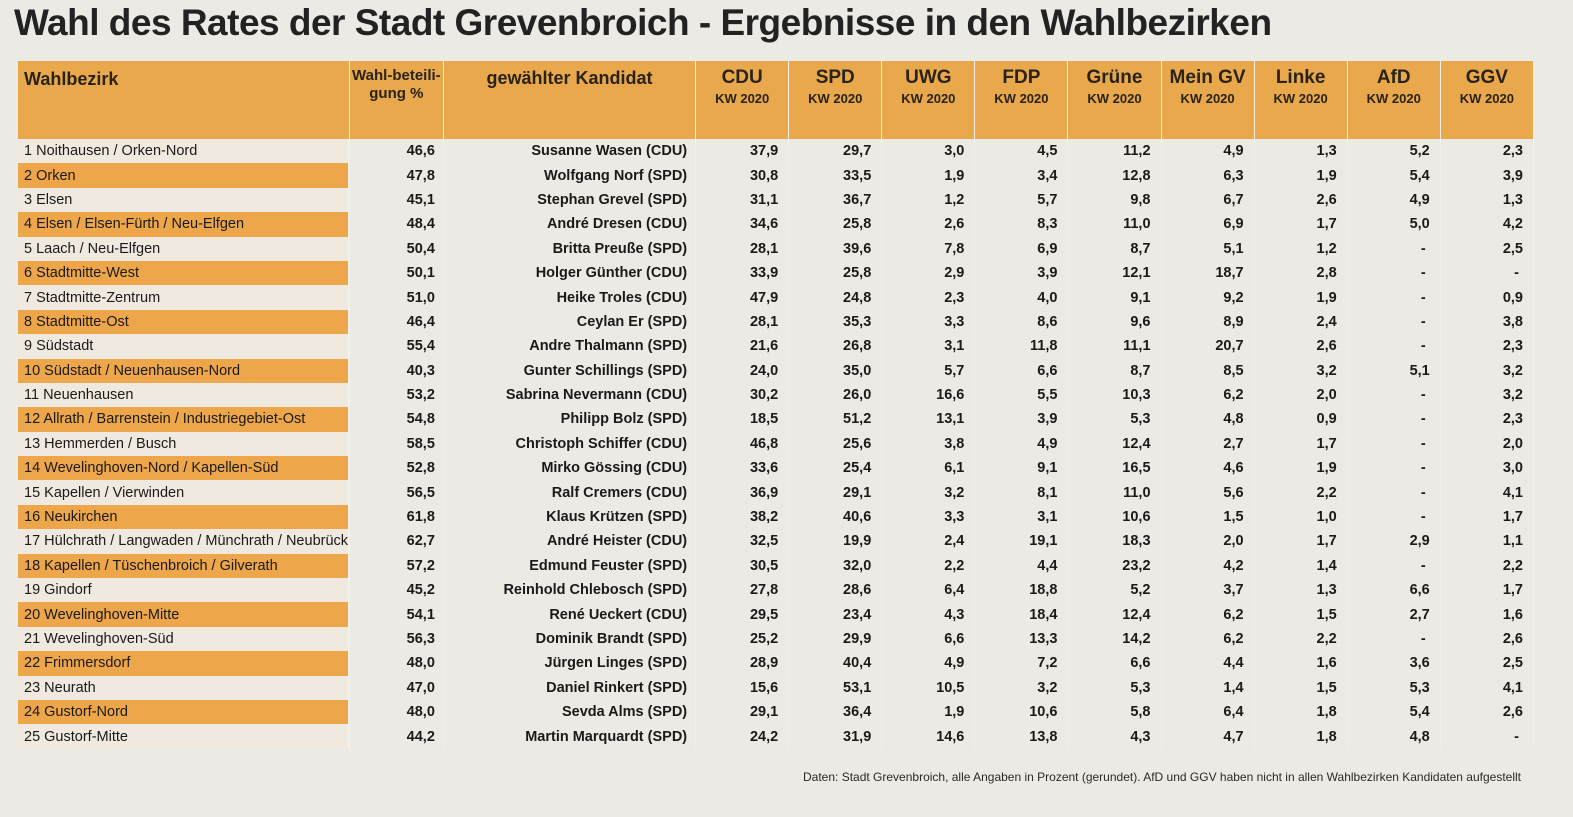  I want to click on party-name: Grüne, so click(1114, 77).